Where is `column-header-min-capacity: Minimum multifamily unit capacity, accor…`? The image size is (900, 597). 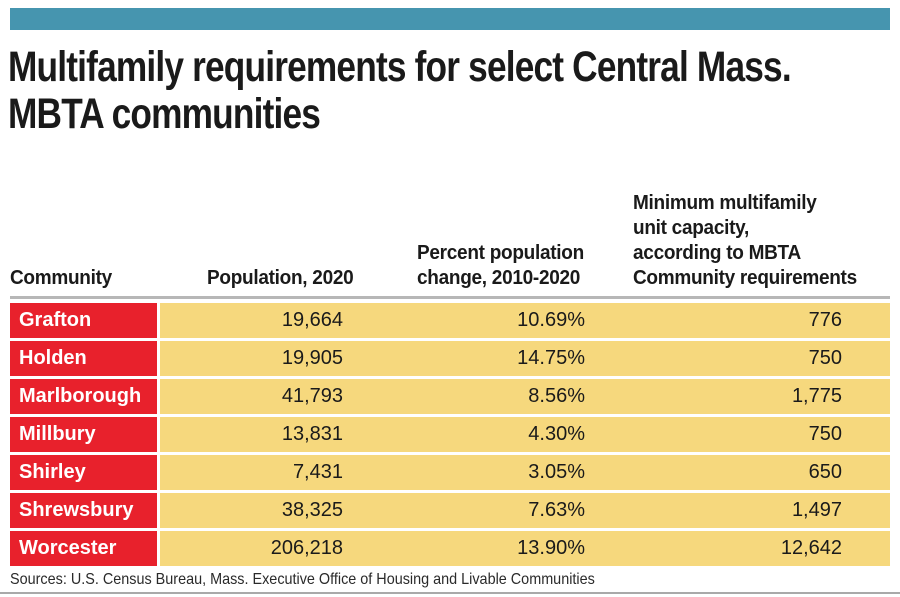 column-header-min-capacity: Minimum multifamily unit capacity, accor… is located at coordinates (745, 240).